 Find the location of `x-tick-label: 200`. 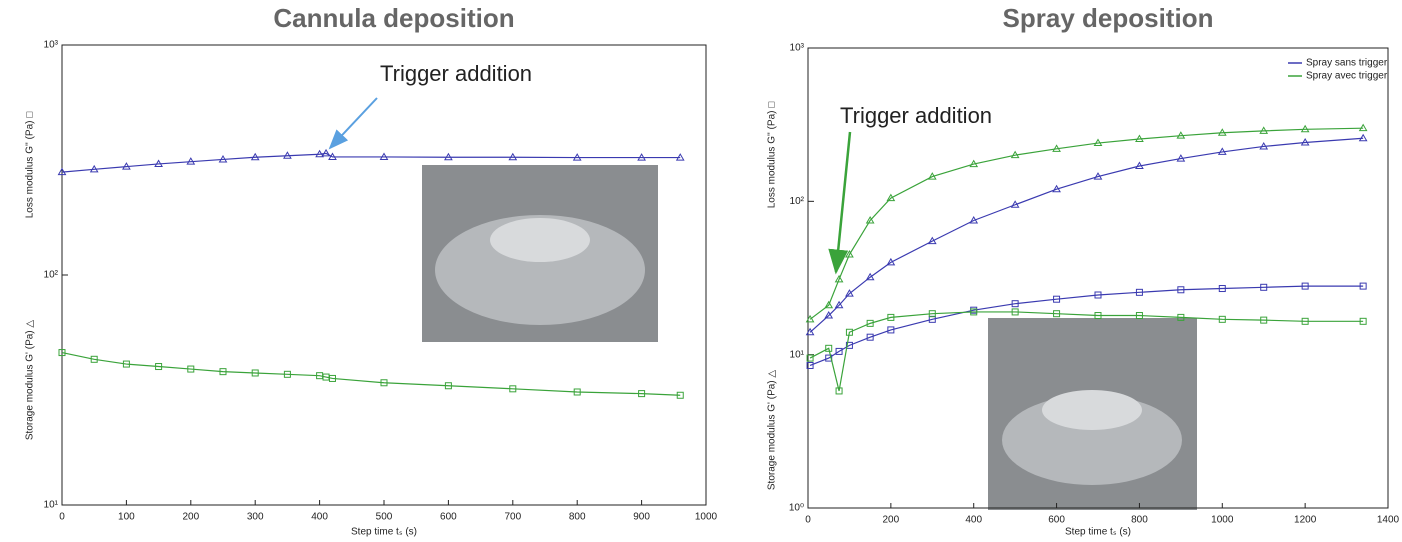

x-tick-label: 200 is located at coordinates (190, 517).